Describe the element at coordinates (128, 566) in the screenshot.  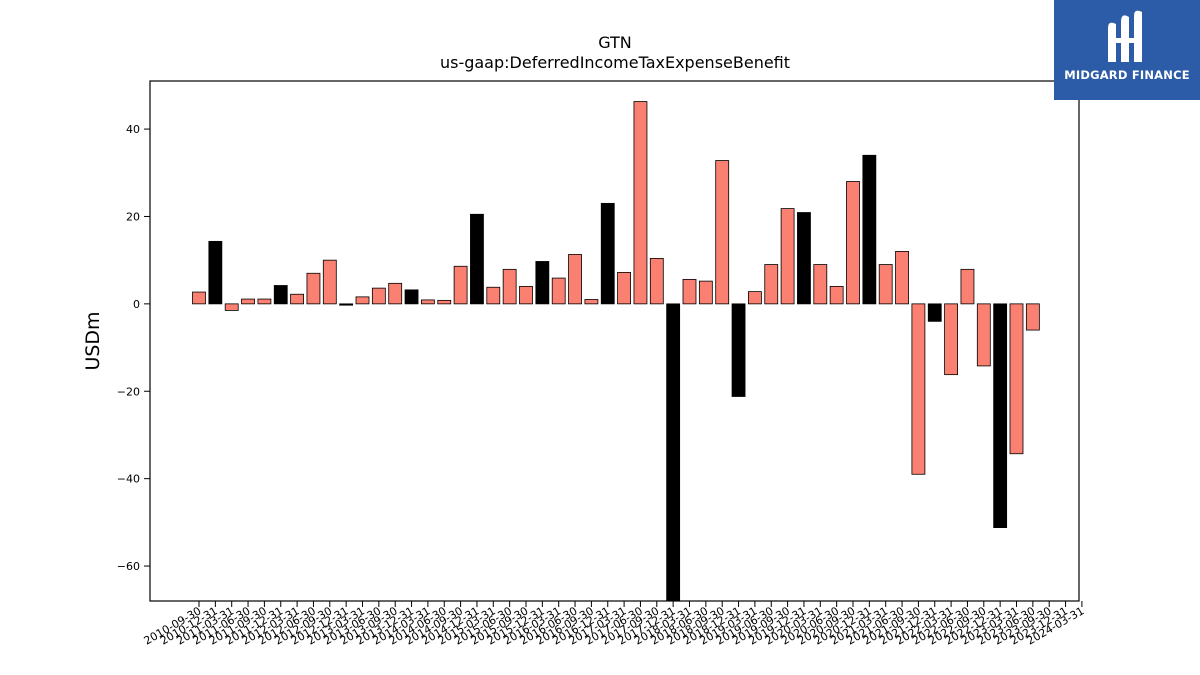
I see `y-tick-label: −60` at that location.